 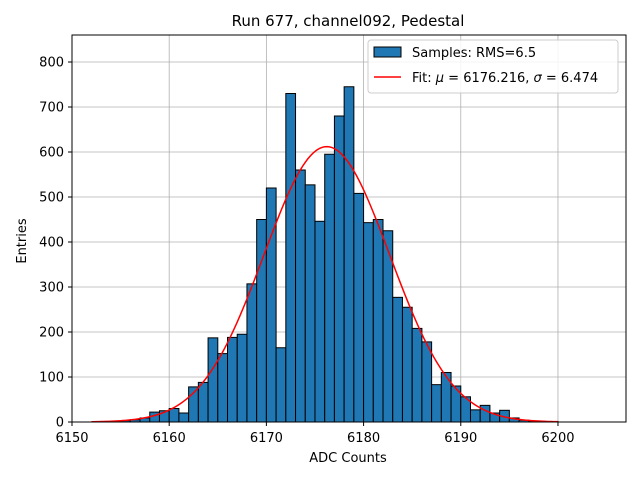 I want to click on legend-fit-sigma-value: = 6.474, so click(x=570, y=78).